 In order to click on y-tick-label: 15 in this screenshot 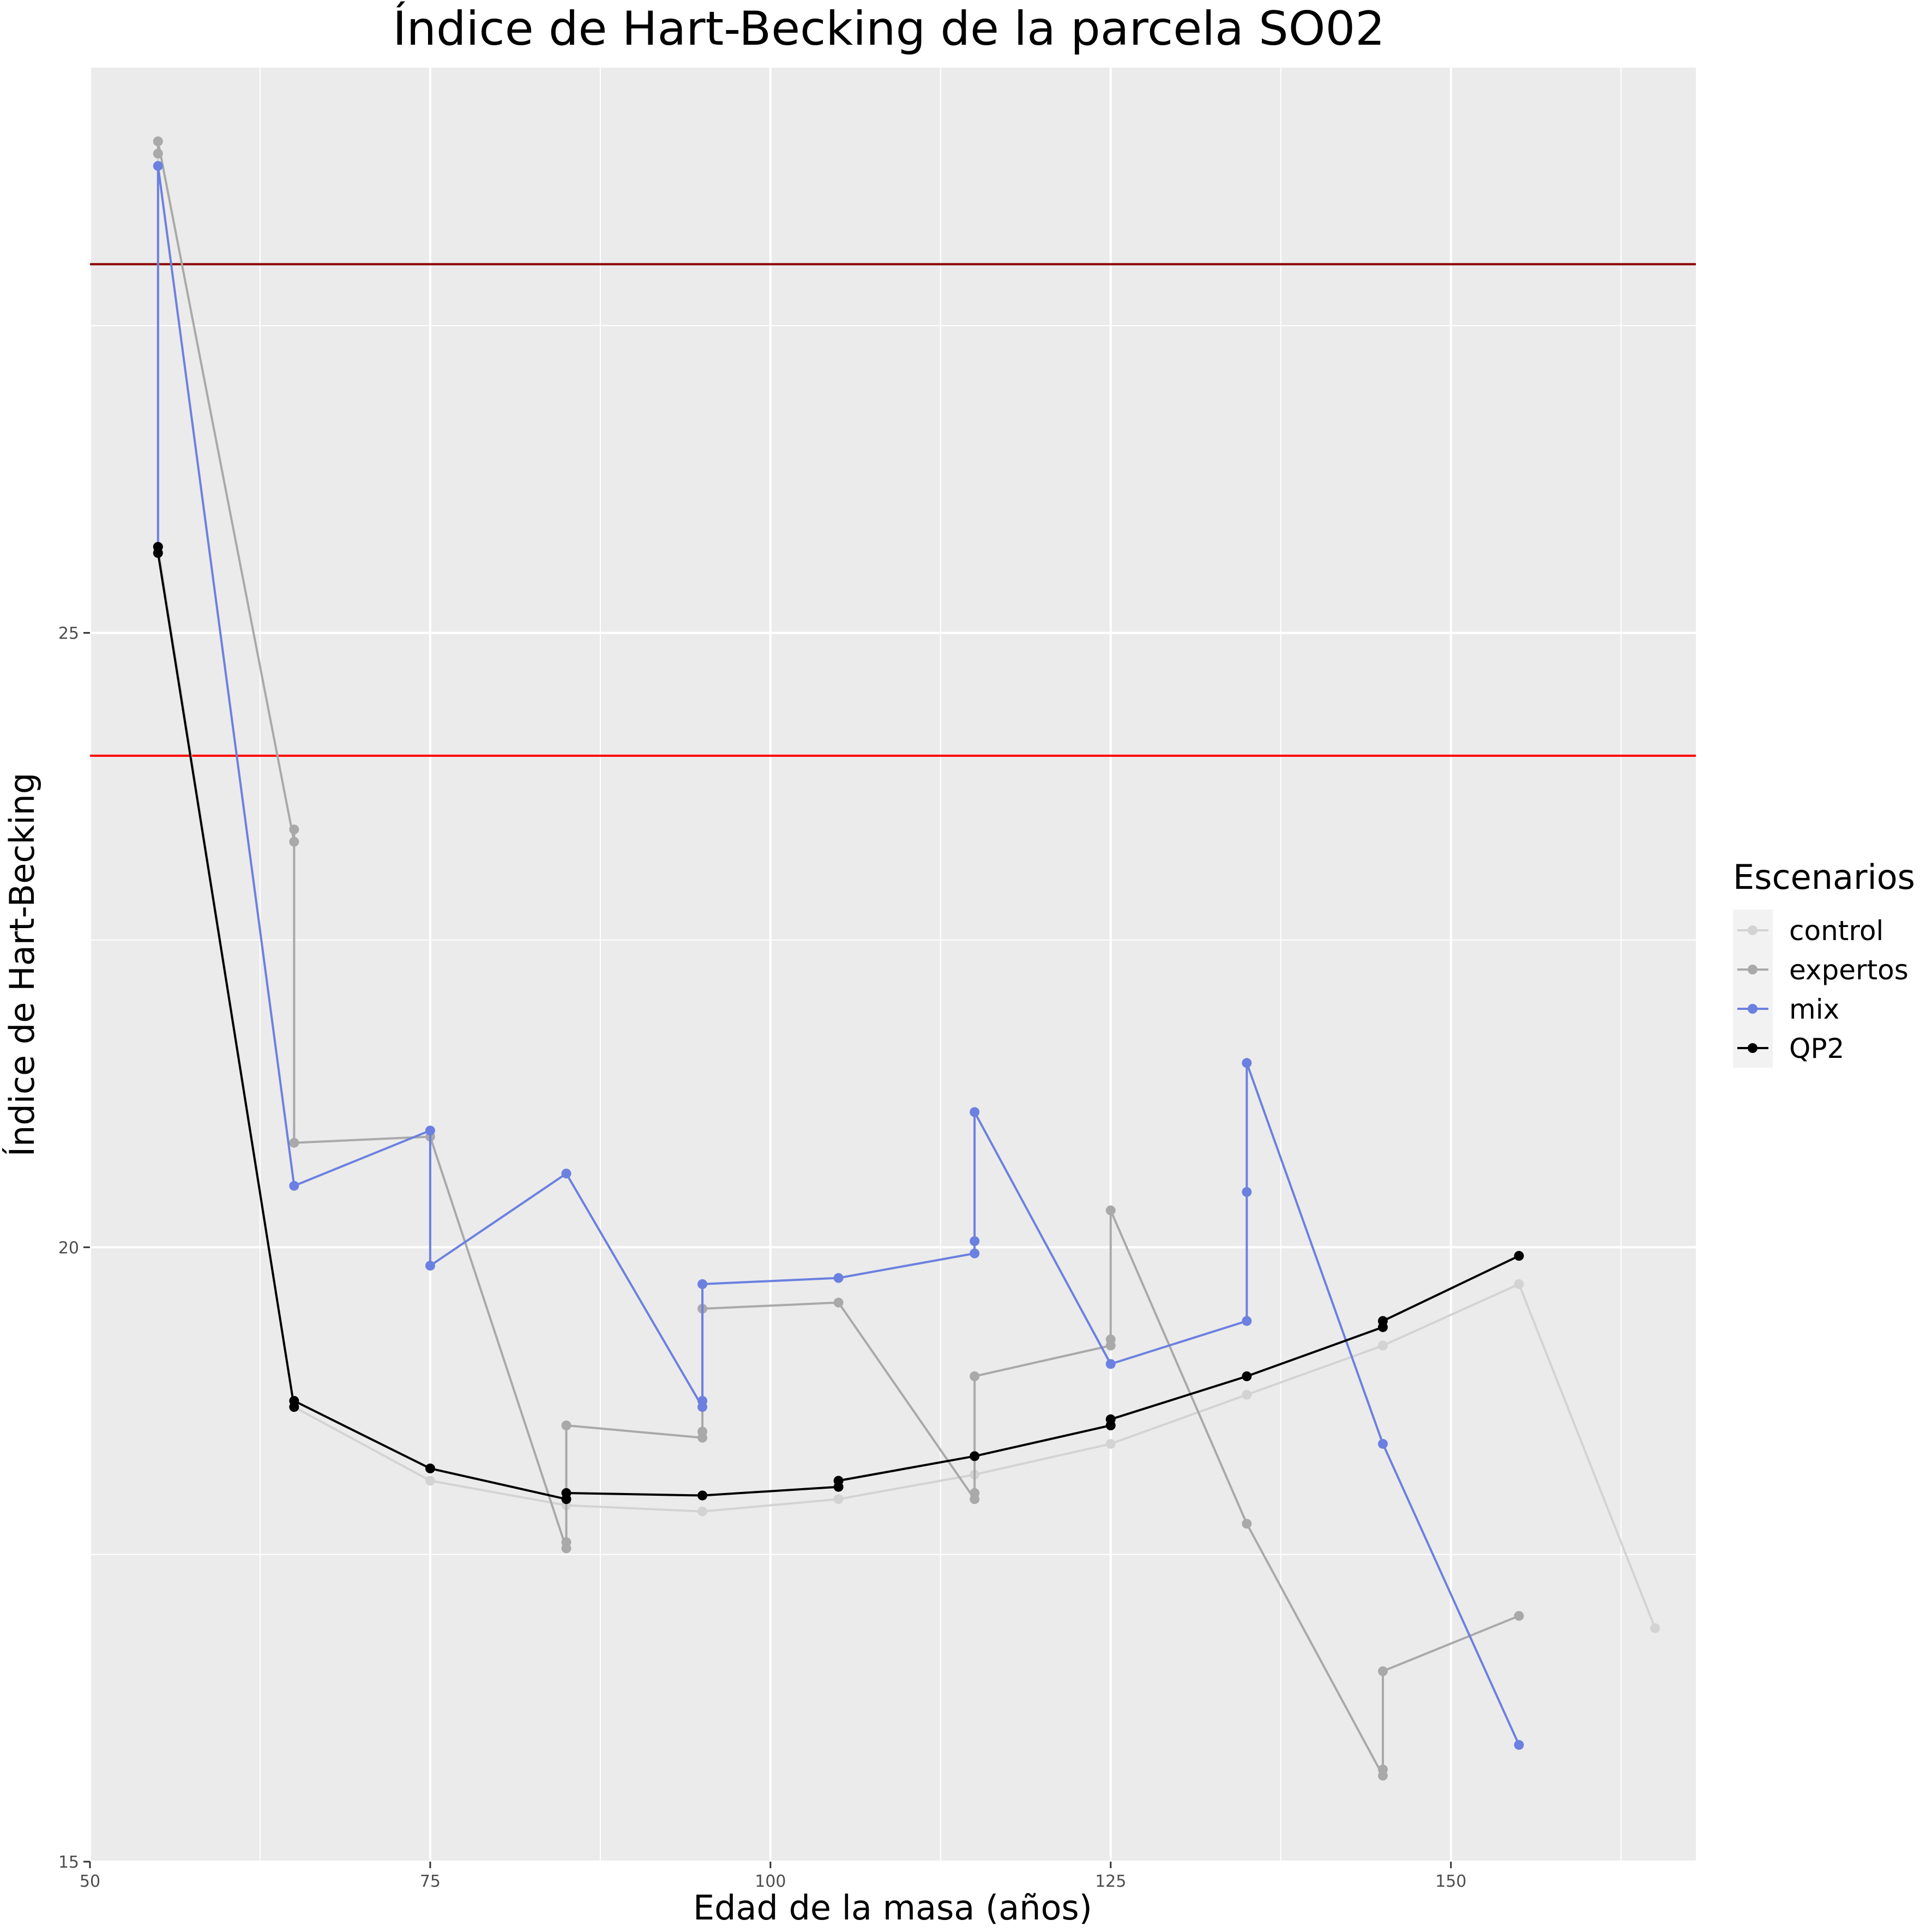, I will do `click(68, 1862)`.